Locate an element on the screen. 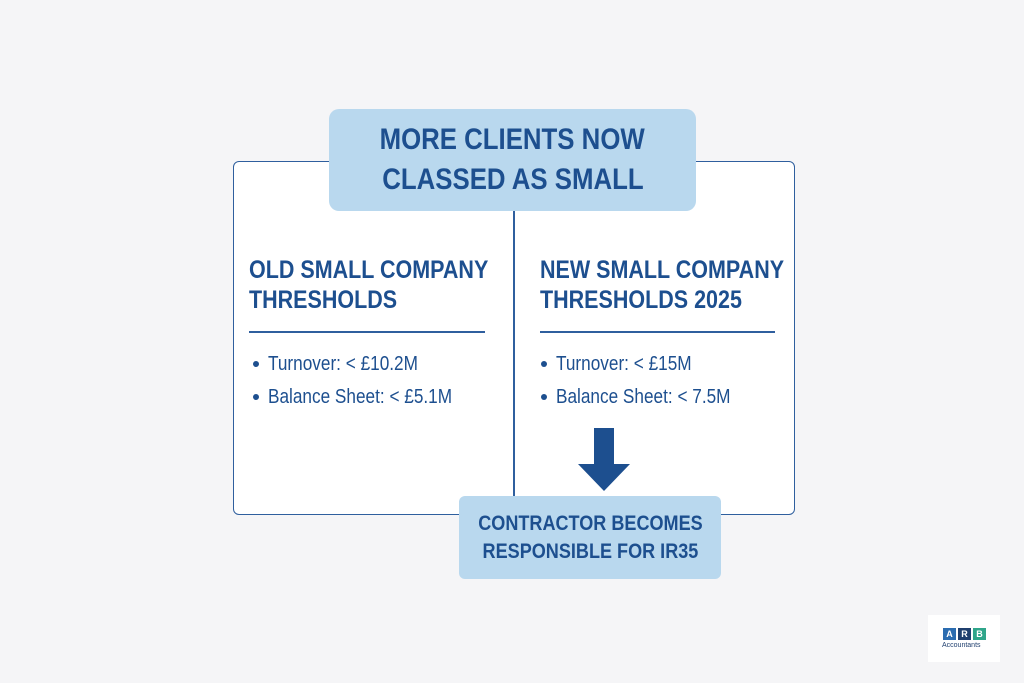 This screenshot has width=1024, height=683. item: Balance Sheet: < £5.1M is located at coordinates (375, 397).